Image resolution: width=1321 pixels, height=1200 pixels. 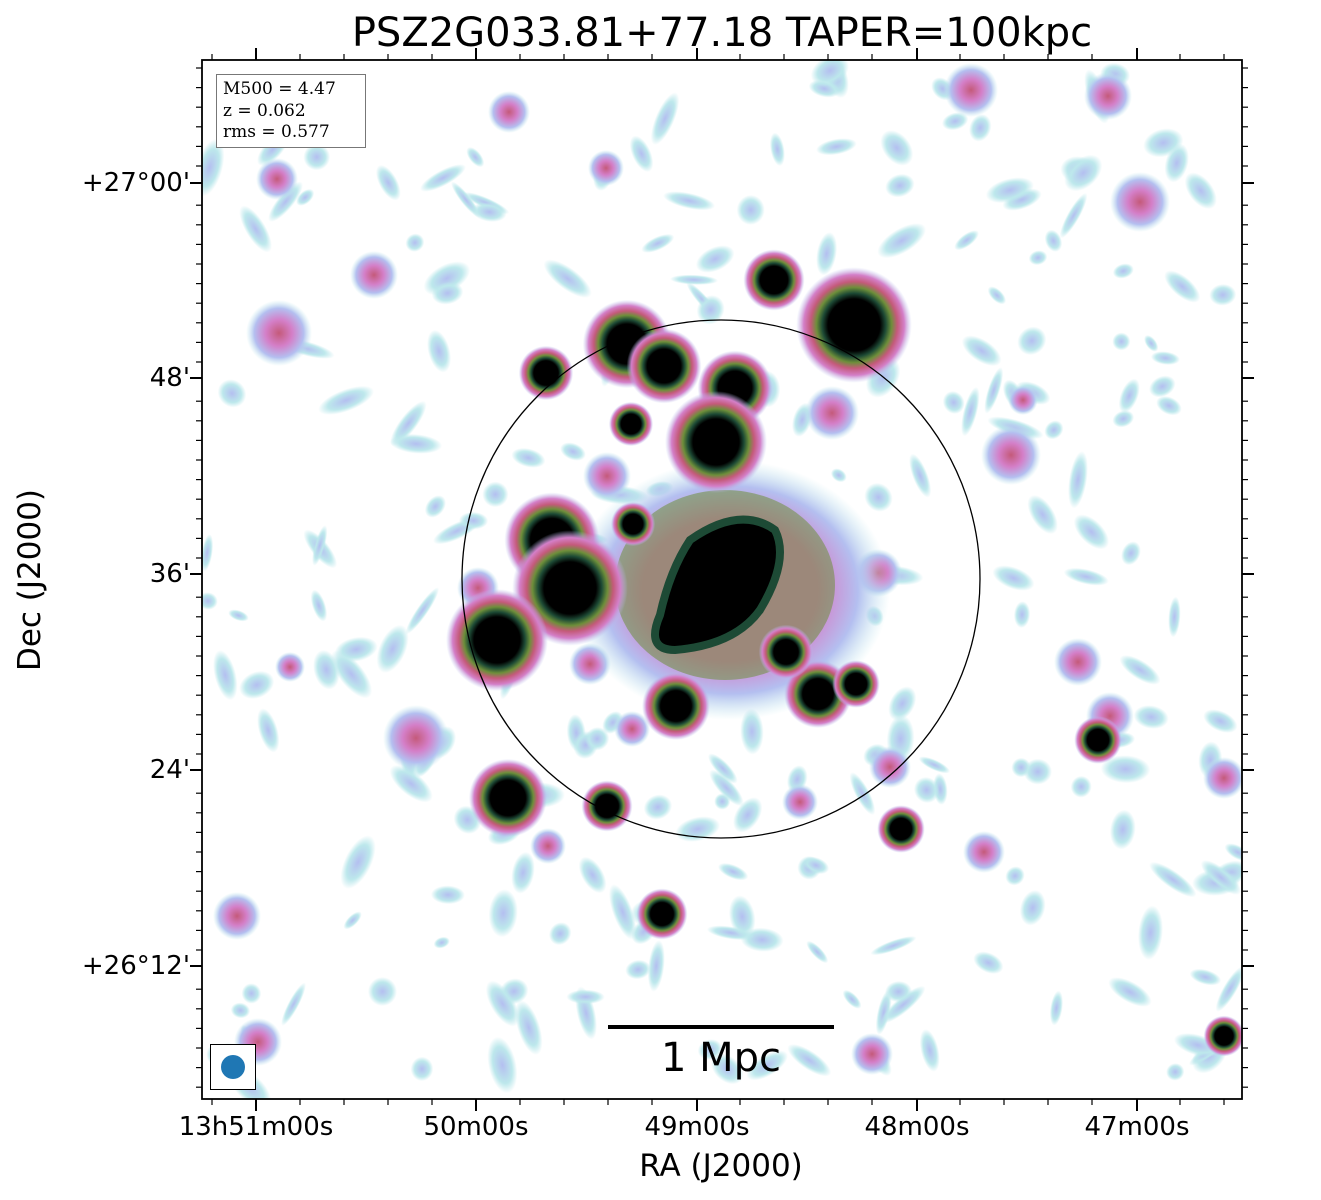 I want to click on x-tick-label: 50m00s, so click(x=476, y=1127).